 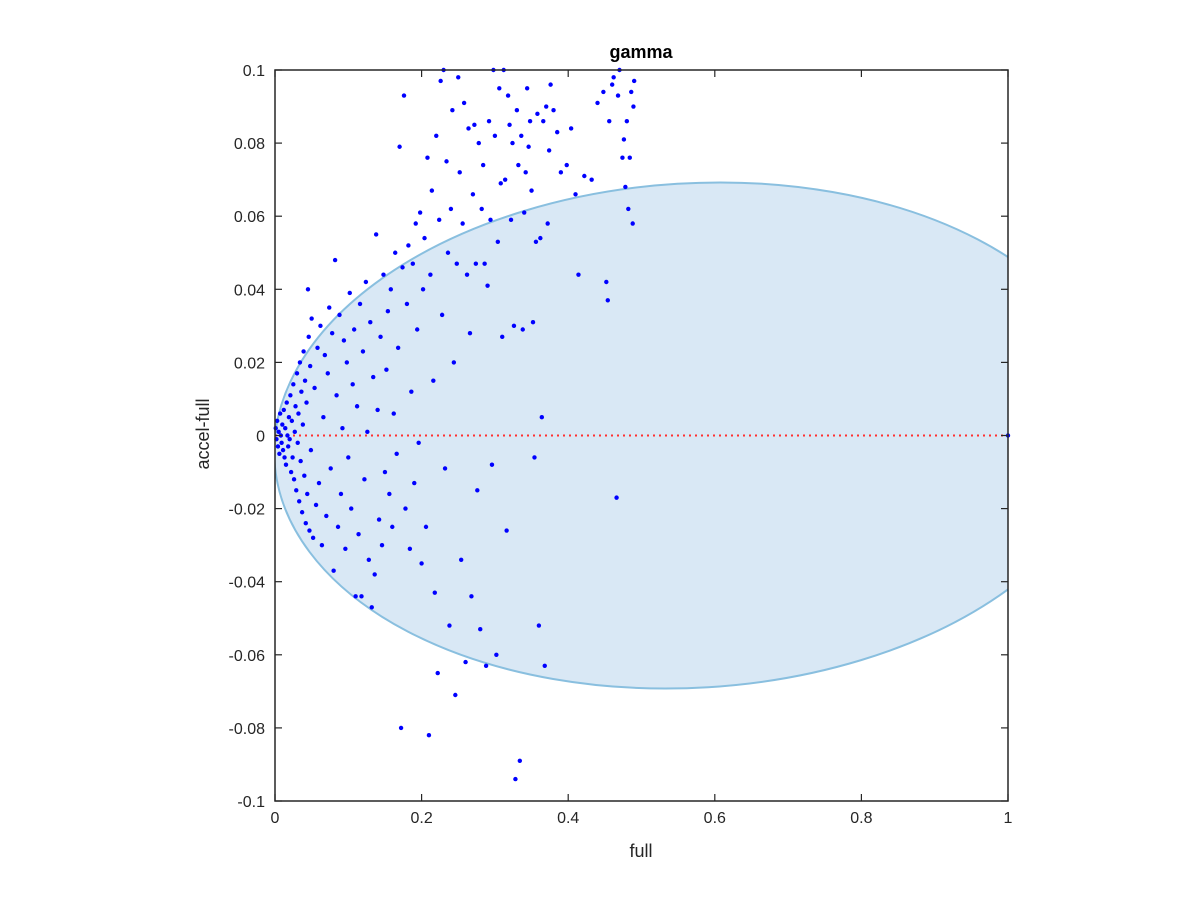 What do you see at coordinates (421, 818) in the screenshot?
I see `x-tick-label: 0.2` at bounding box center [421, 818].